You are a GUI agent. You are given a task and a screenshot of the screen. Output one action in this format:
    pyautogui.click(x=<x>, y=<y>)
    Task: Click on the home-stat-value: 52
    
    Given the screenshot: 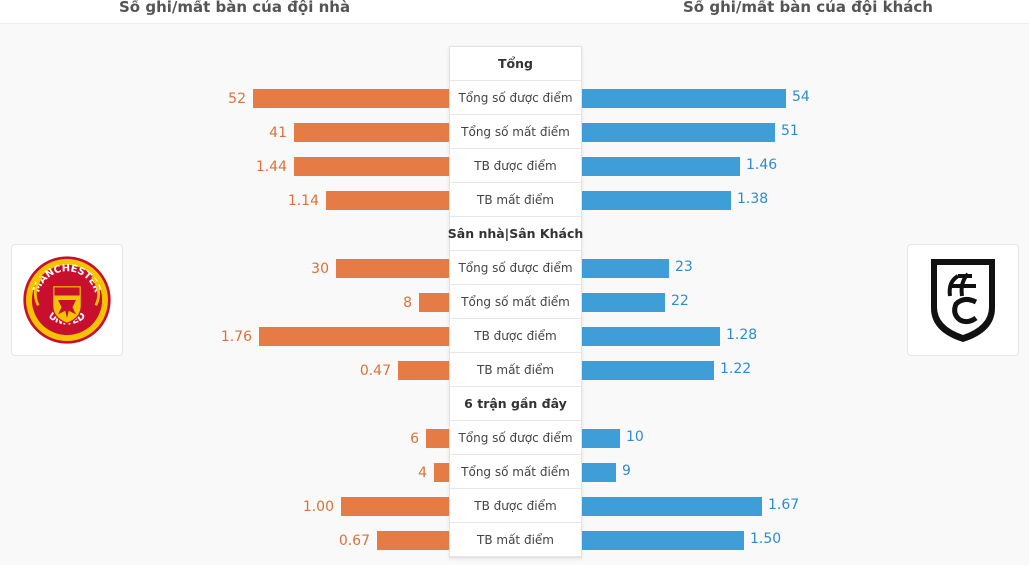 What is the action you would take?
    pyautogui.click(x=237, y=99)
    